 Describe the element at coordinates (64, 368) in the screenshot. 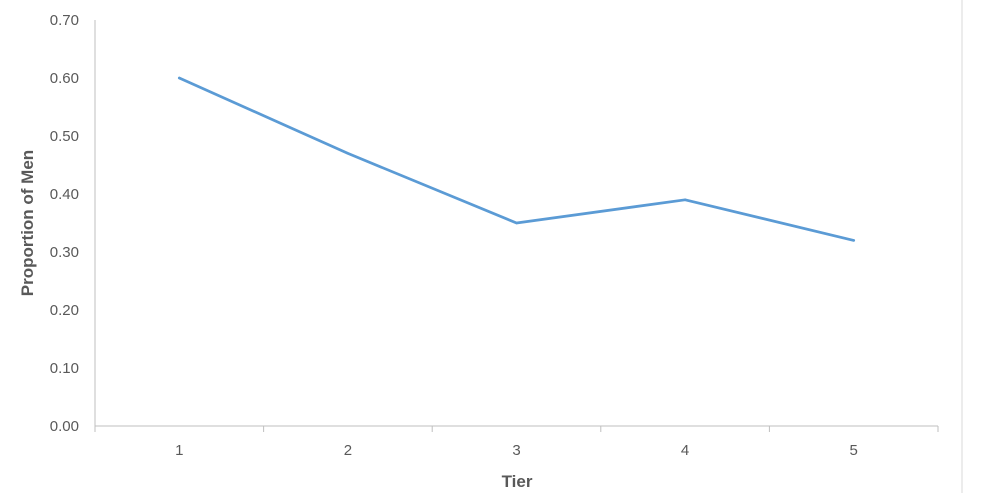

I see `y-tick-label: 0.10` at that location.